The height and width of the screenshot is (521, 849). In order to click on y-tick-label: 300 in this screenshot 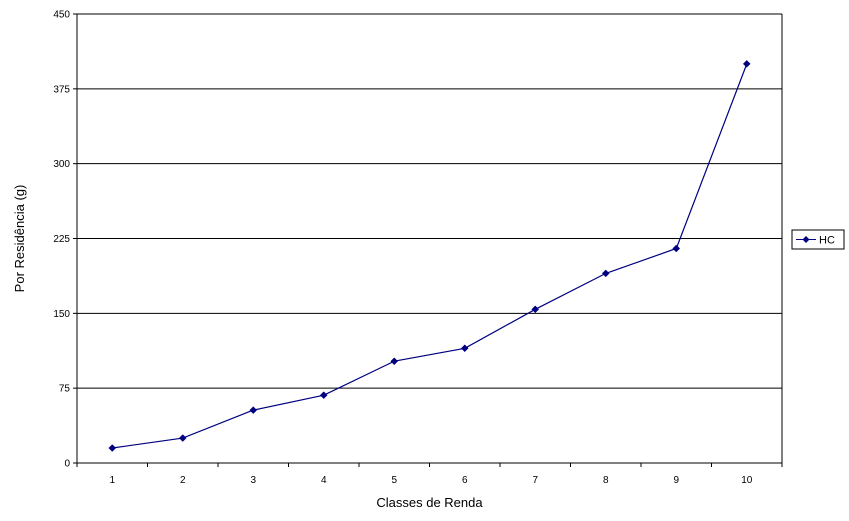, I will do `click(61, 164)`.